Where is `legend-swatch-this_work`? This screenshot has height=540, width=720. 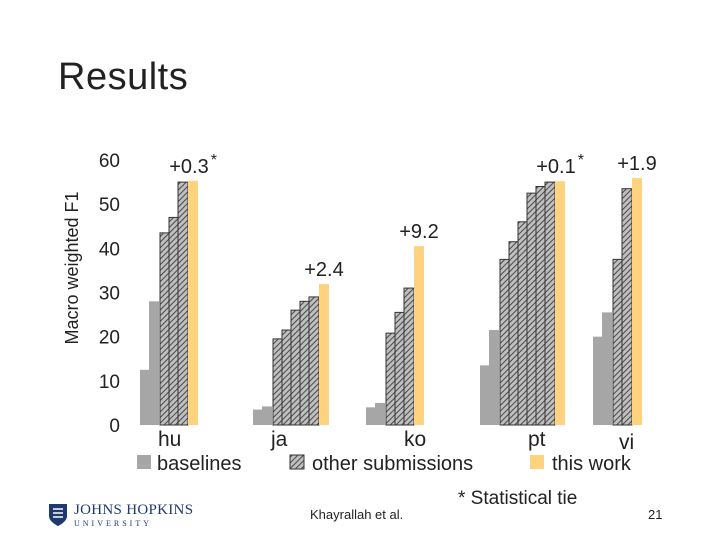 legend-swatch-this_work is located at coordinates (537, 462).